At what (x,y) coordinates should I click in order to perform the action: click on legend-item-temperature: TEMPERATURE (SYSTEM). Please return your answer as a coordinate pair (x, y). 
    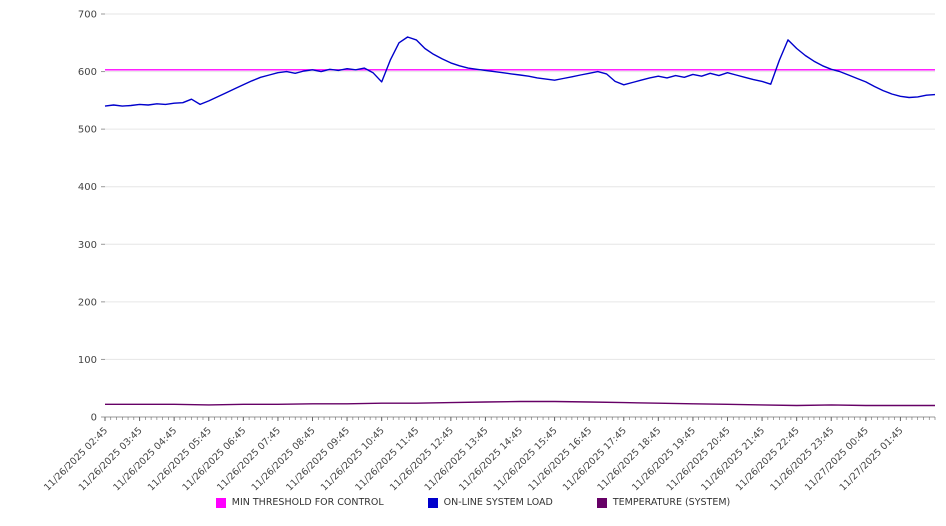
    Looking at the image, I should click on (663, 502).